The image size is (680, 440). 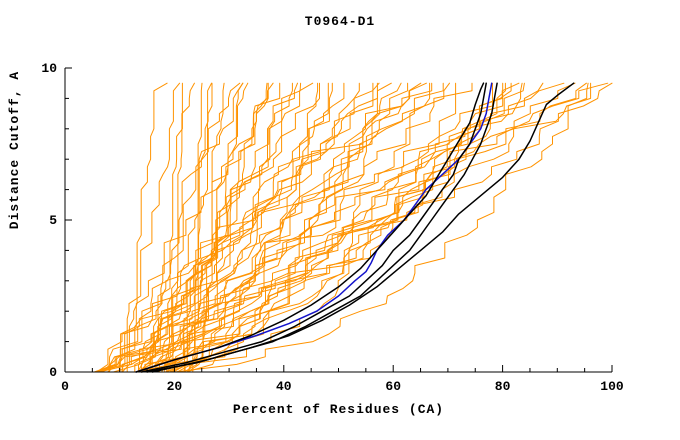 I want to click on chart-title: T0964-D1, so click(x=340, y=21).